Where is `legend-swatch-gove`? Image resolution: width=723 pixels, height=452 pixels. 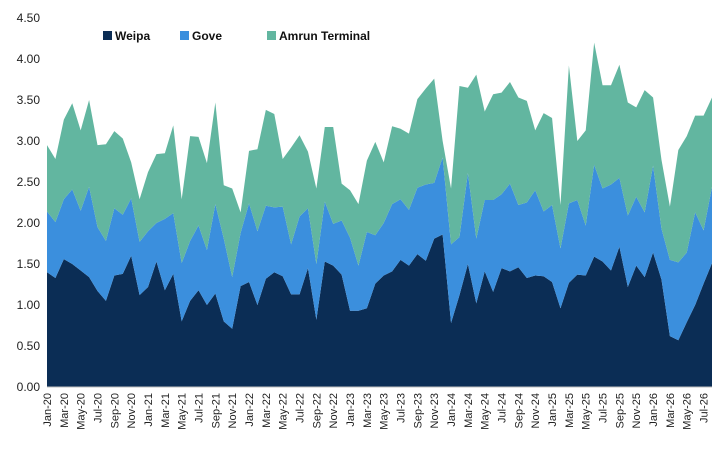 legend-swatch-gove is located at coordinates (184, 35).